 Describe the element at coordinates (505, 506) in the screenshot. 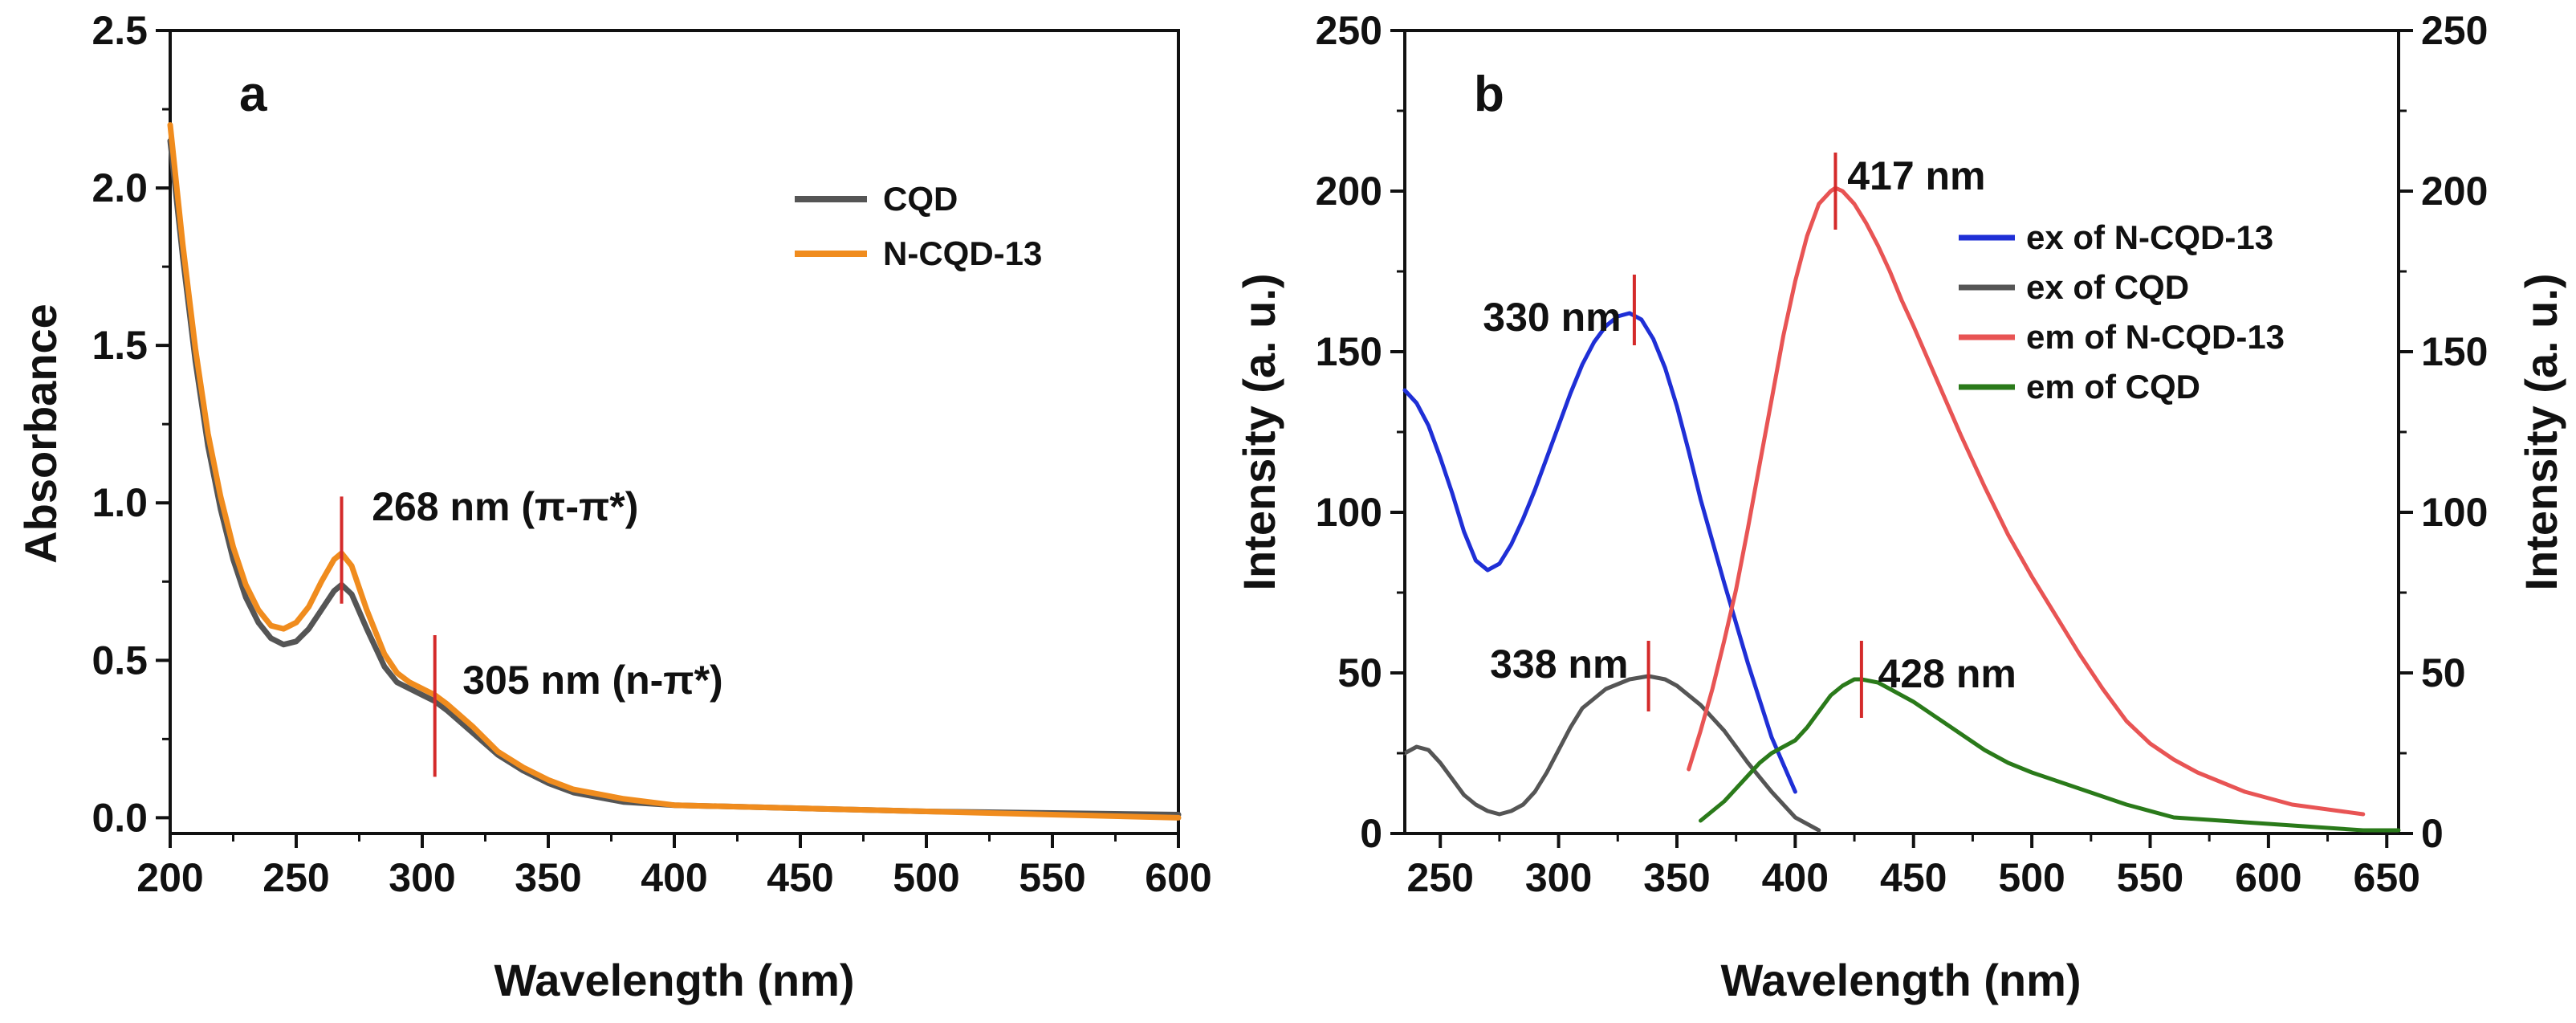

I see `peak-label-a-268-nm: 268 nm (π-π*)` at that location.